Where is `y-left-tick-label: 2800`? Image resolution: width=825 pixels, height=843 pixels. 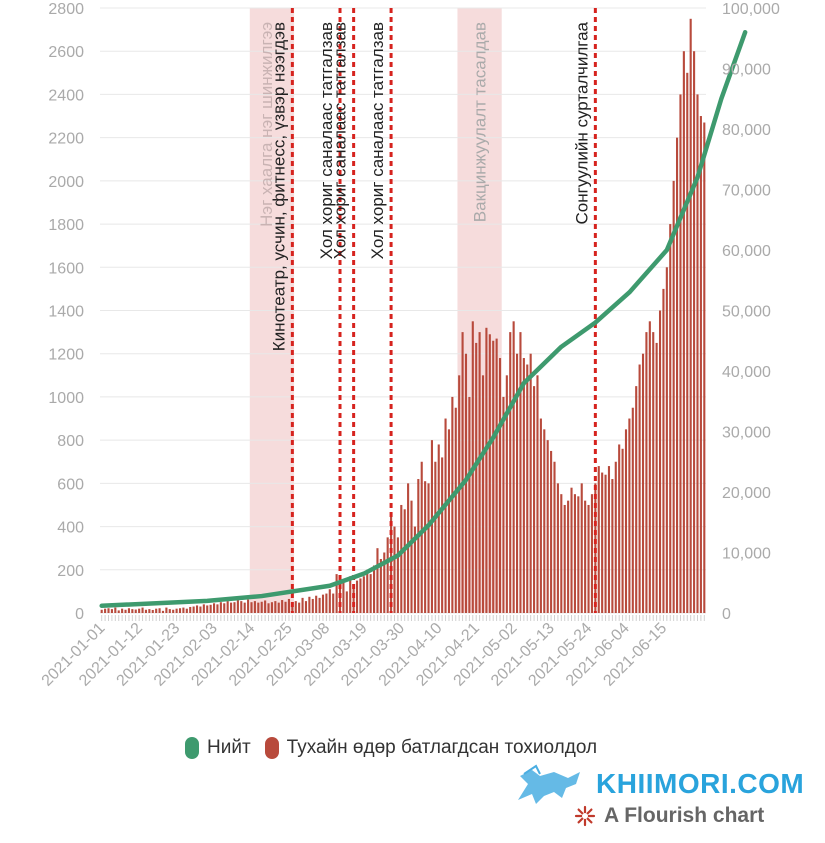
y-left-tick-label: 2800 is located at coordinates (66, 9).